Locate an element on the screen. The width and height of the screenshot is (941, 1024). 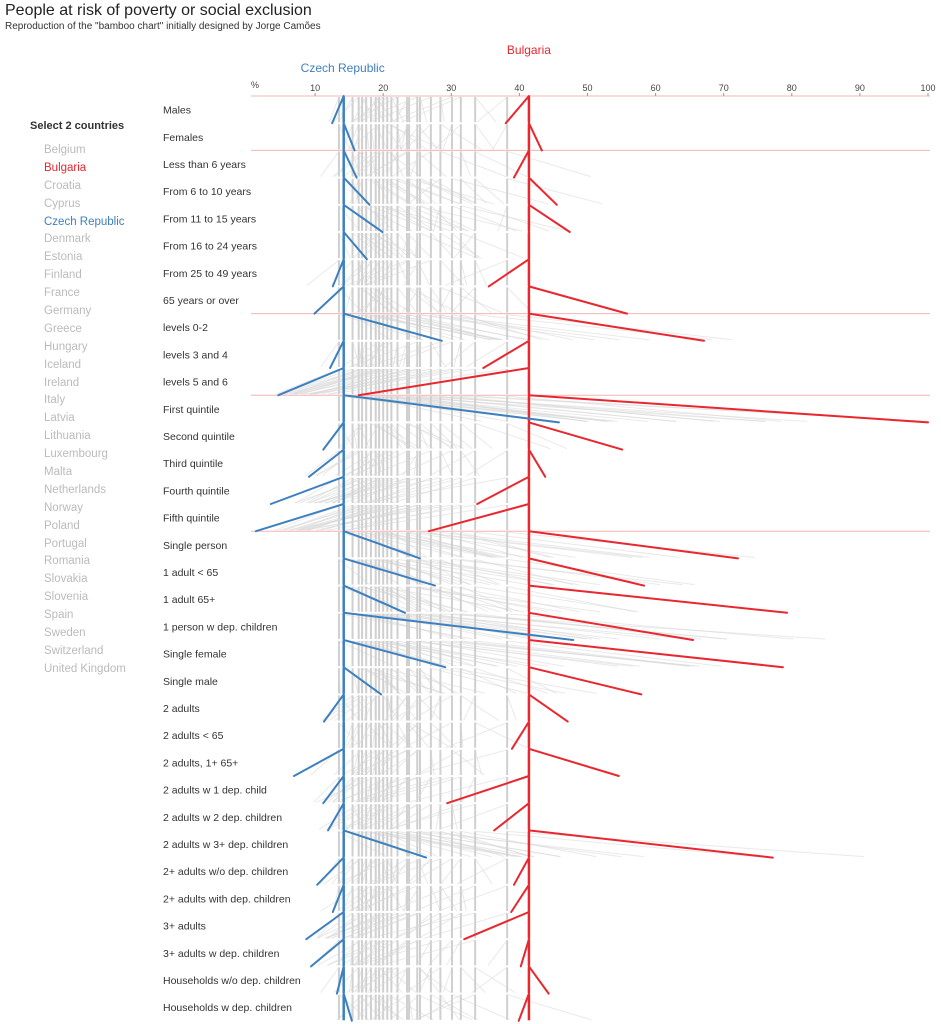
country-option-belgium: Belgium is located at coordinates (65, 150).